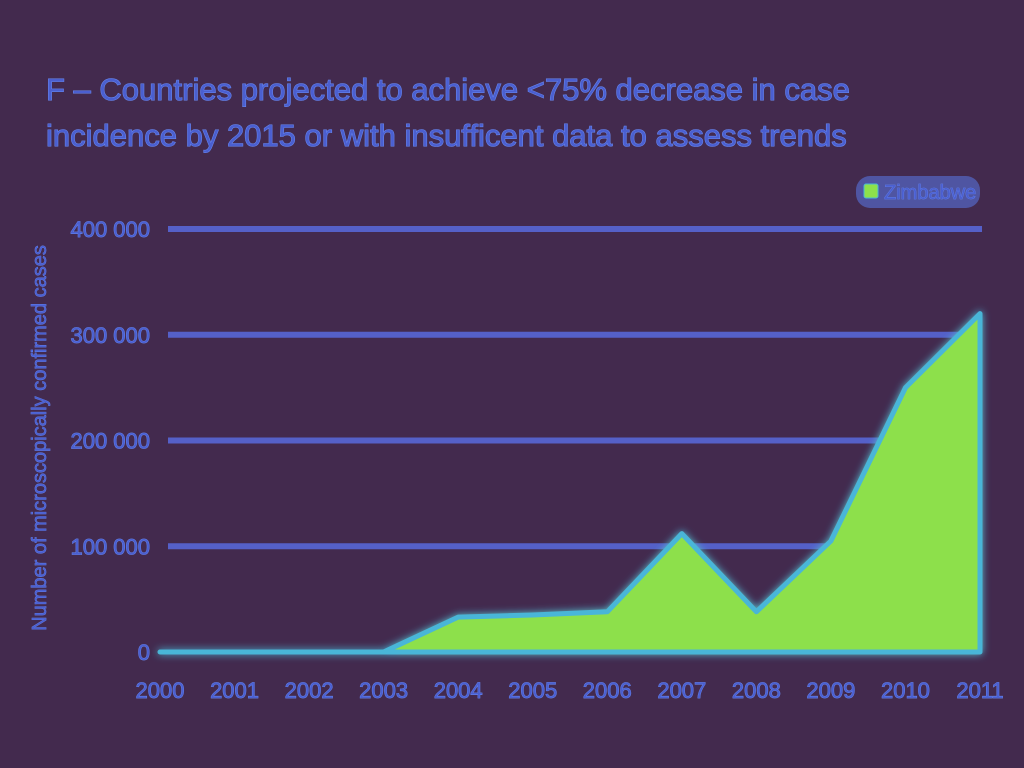 This screenshot has height=768, width=1024. What do you see at coordinates (234, 690) in the screenshot?
I see `x-tick-label-2001: 2001` at bounding box center [234, 690].